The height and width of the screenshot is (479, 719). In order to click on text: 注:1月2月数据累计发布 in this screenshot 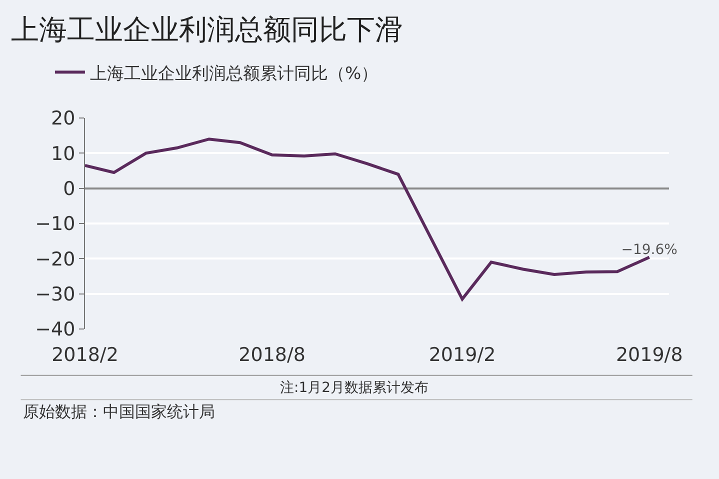, I will do `click(354, 388)`.